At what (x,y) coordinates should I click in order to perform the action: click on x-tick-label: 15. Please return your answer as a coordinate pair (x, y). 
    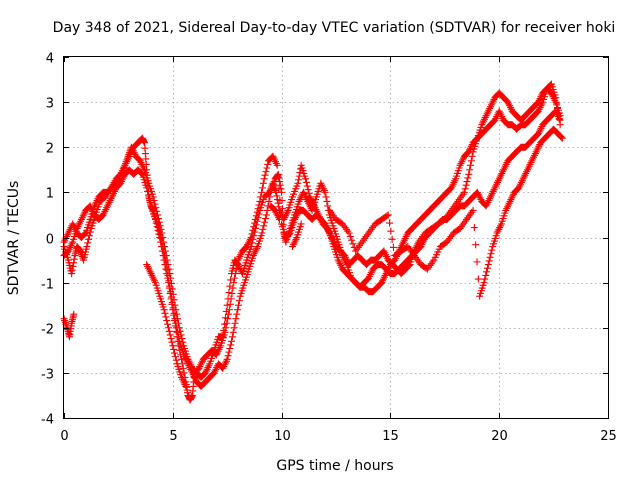
    Looking at the image, I should click on (390, 436).